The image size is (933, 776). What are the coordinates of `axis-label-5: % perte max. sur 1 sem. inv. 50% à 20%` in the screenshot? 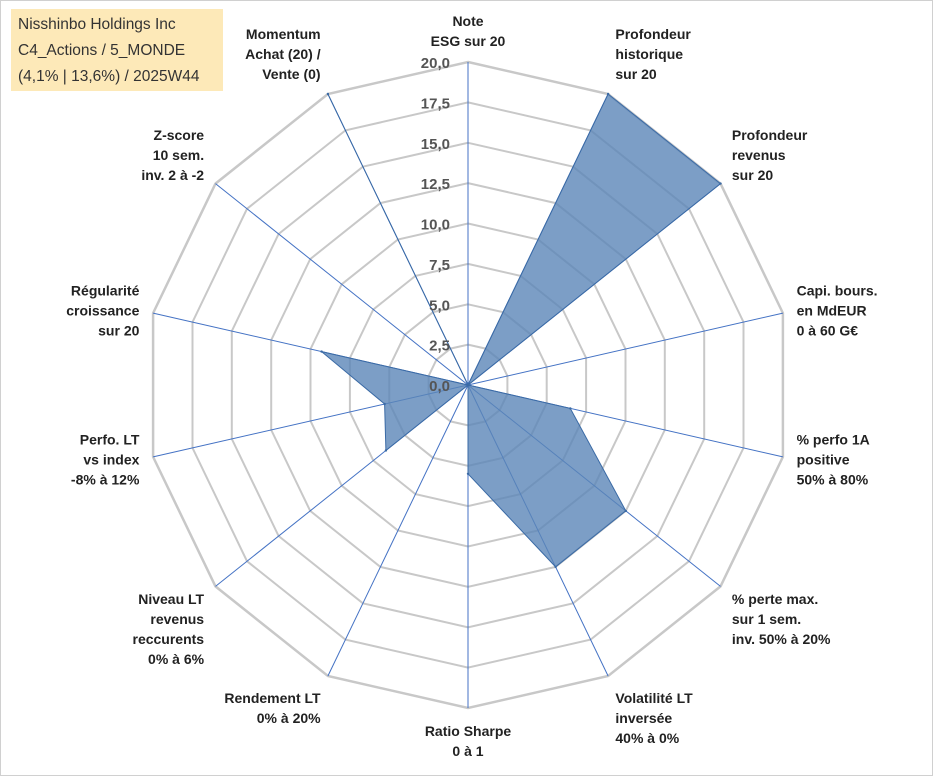 It's located at (781, 619).